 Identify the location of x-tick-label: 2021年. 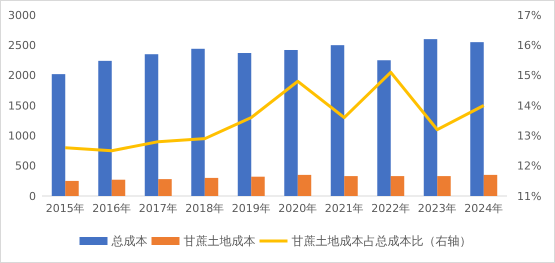
(344, 208).